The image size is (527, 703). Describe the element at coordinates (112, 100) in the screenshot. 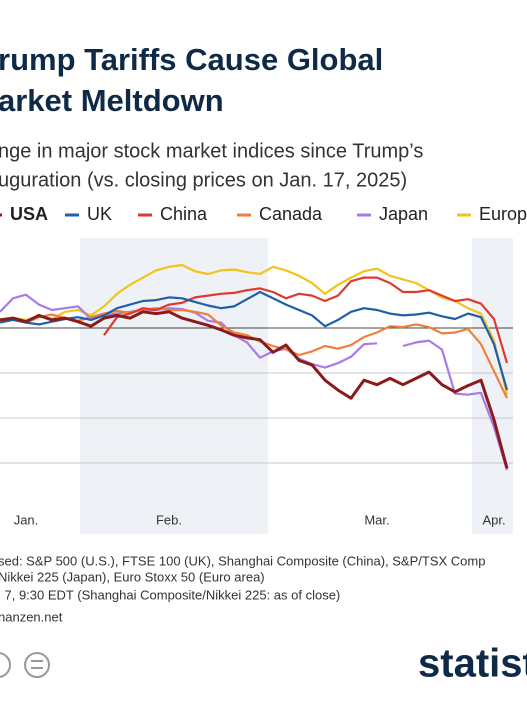

I see `title: arket Meltdown` at that location.